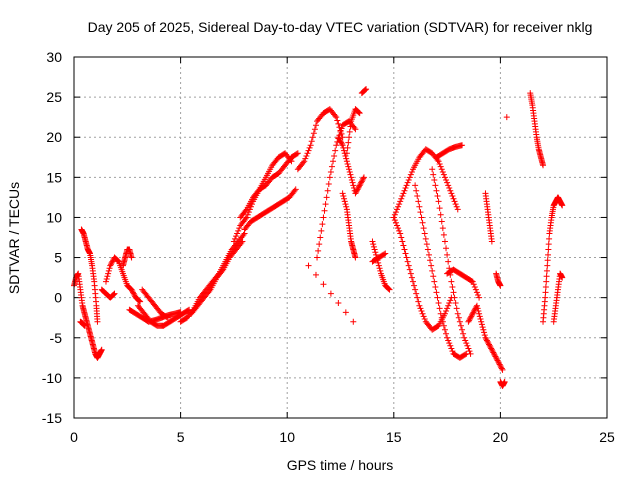 The height and width of the screenshot is (480, 640). Describe the element at coordinates (155, 315) in the screenshot. I see `series-arc-h` at that location.